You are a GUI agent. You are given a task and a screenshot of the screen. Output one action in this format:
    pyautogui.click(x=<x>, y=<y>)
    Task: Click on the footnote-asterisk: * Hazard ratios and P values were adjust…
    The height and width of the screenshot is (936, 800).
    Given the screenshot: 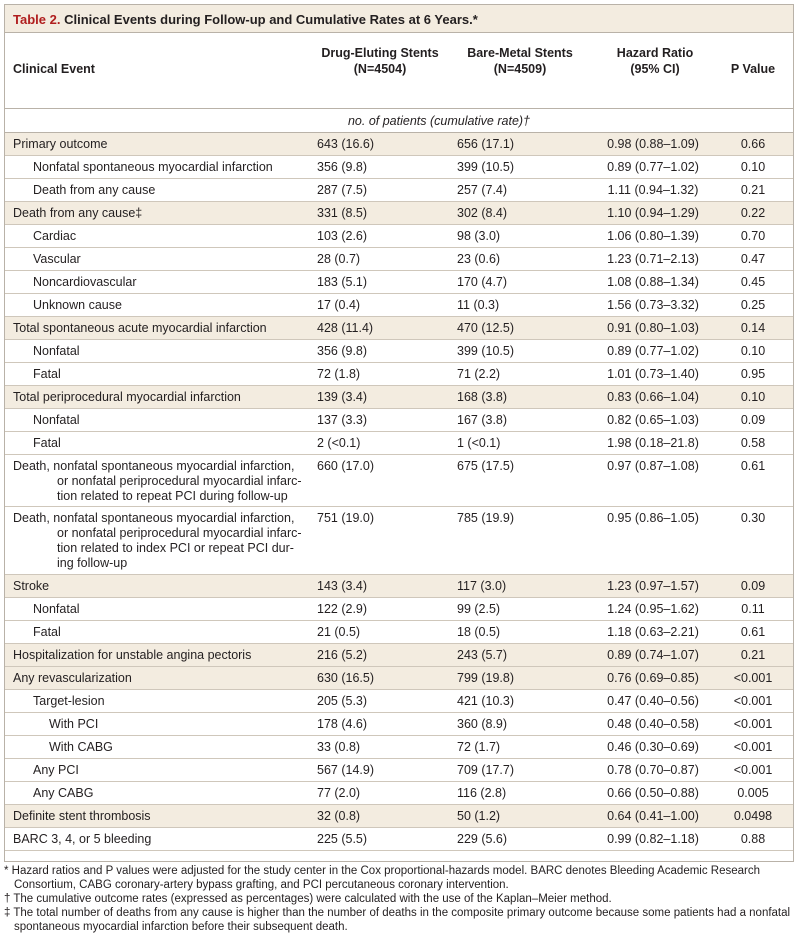 What is the action you would take?
    pyautogui.click(x=382, y=878)
    